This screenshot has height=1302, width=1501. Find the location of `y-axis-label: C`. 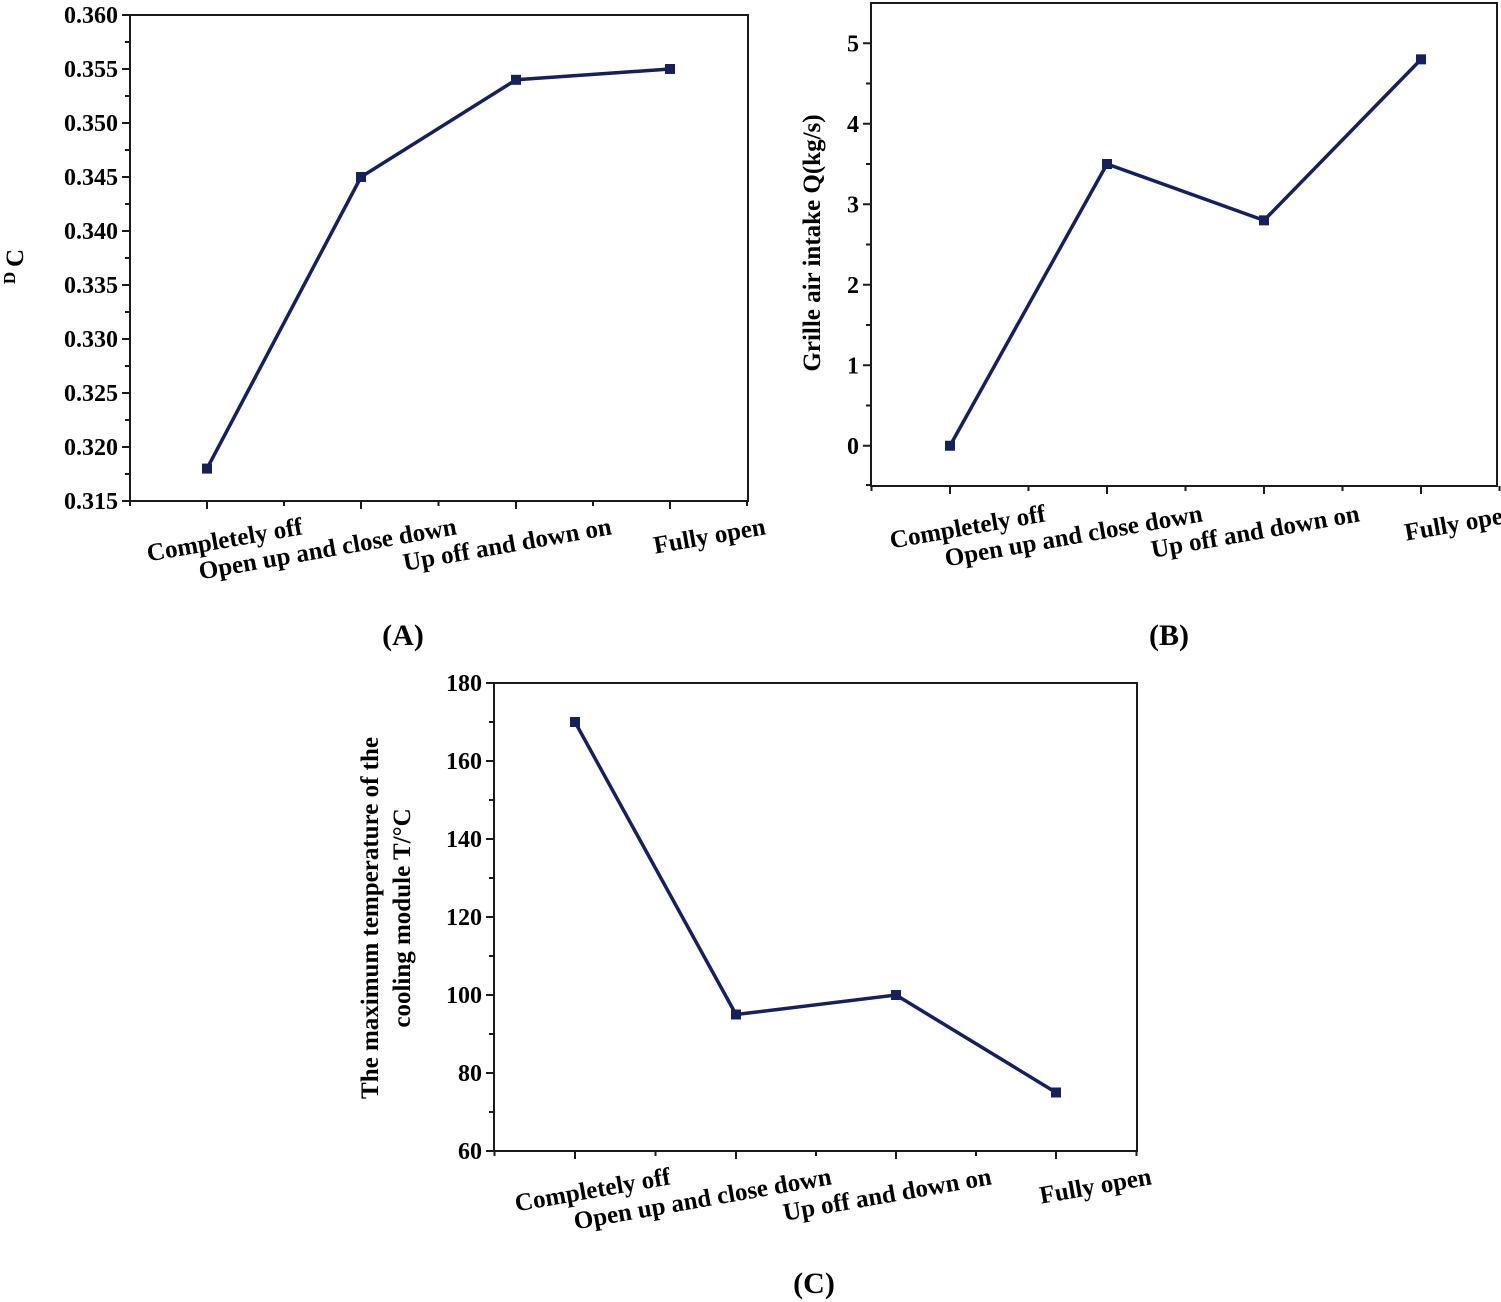

y-axis-label: C is located at coordinates (15, 258).